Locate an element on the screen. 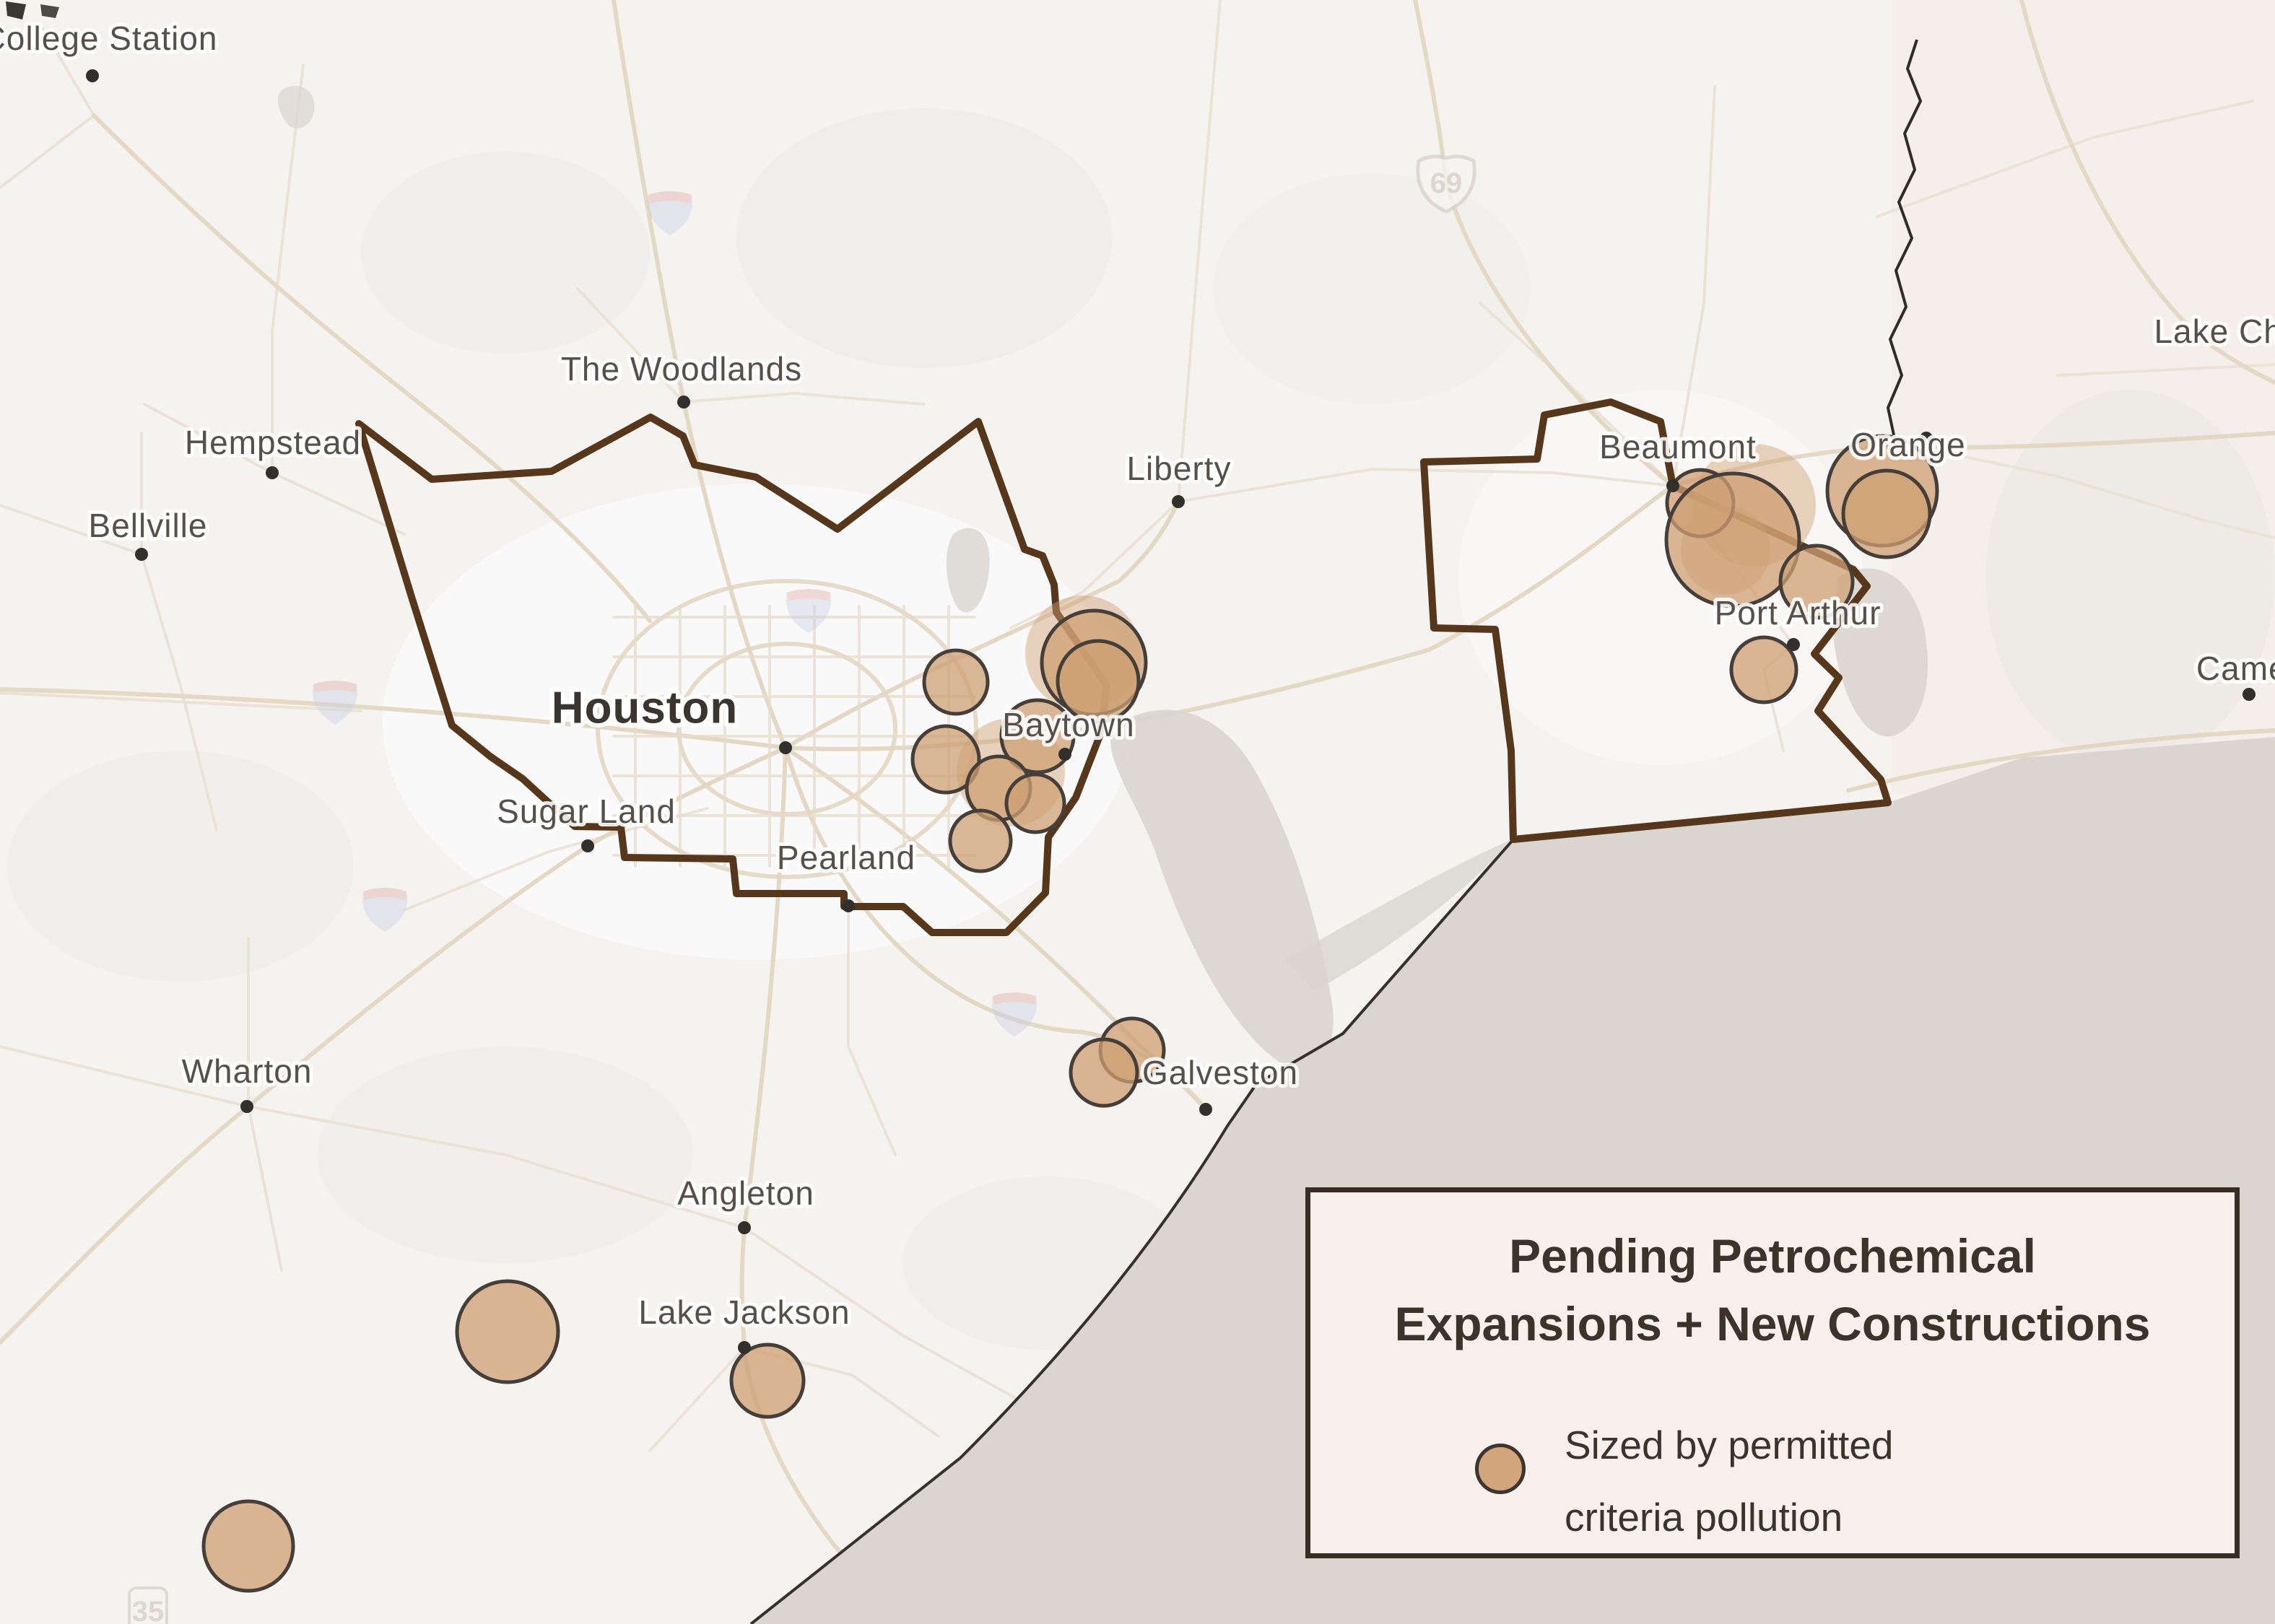 The height and width of the screenshot is (1624, 2275). city-label: College Station is located at coordinates (108, 38).